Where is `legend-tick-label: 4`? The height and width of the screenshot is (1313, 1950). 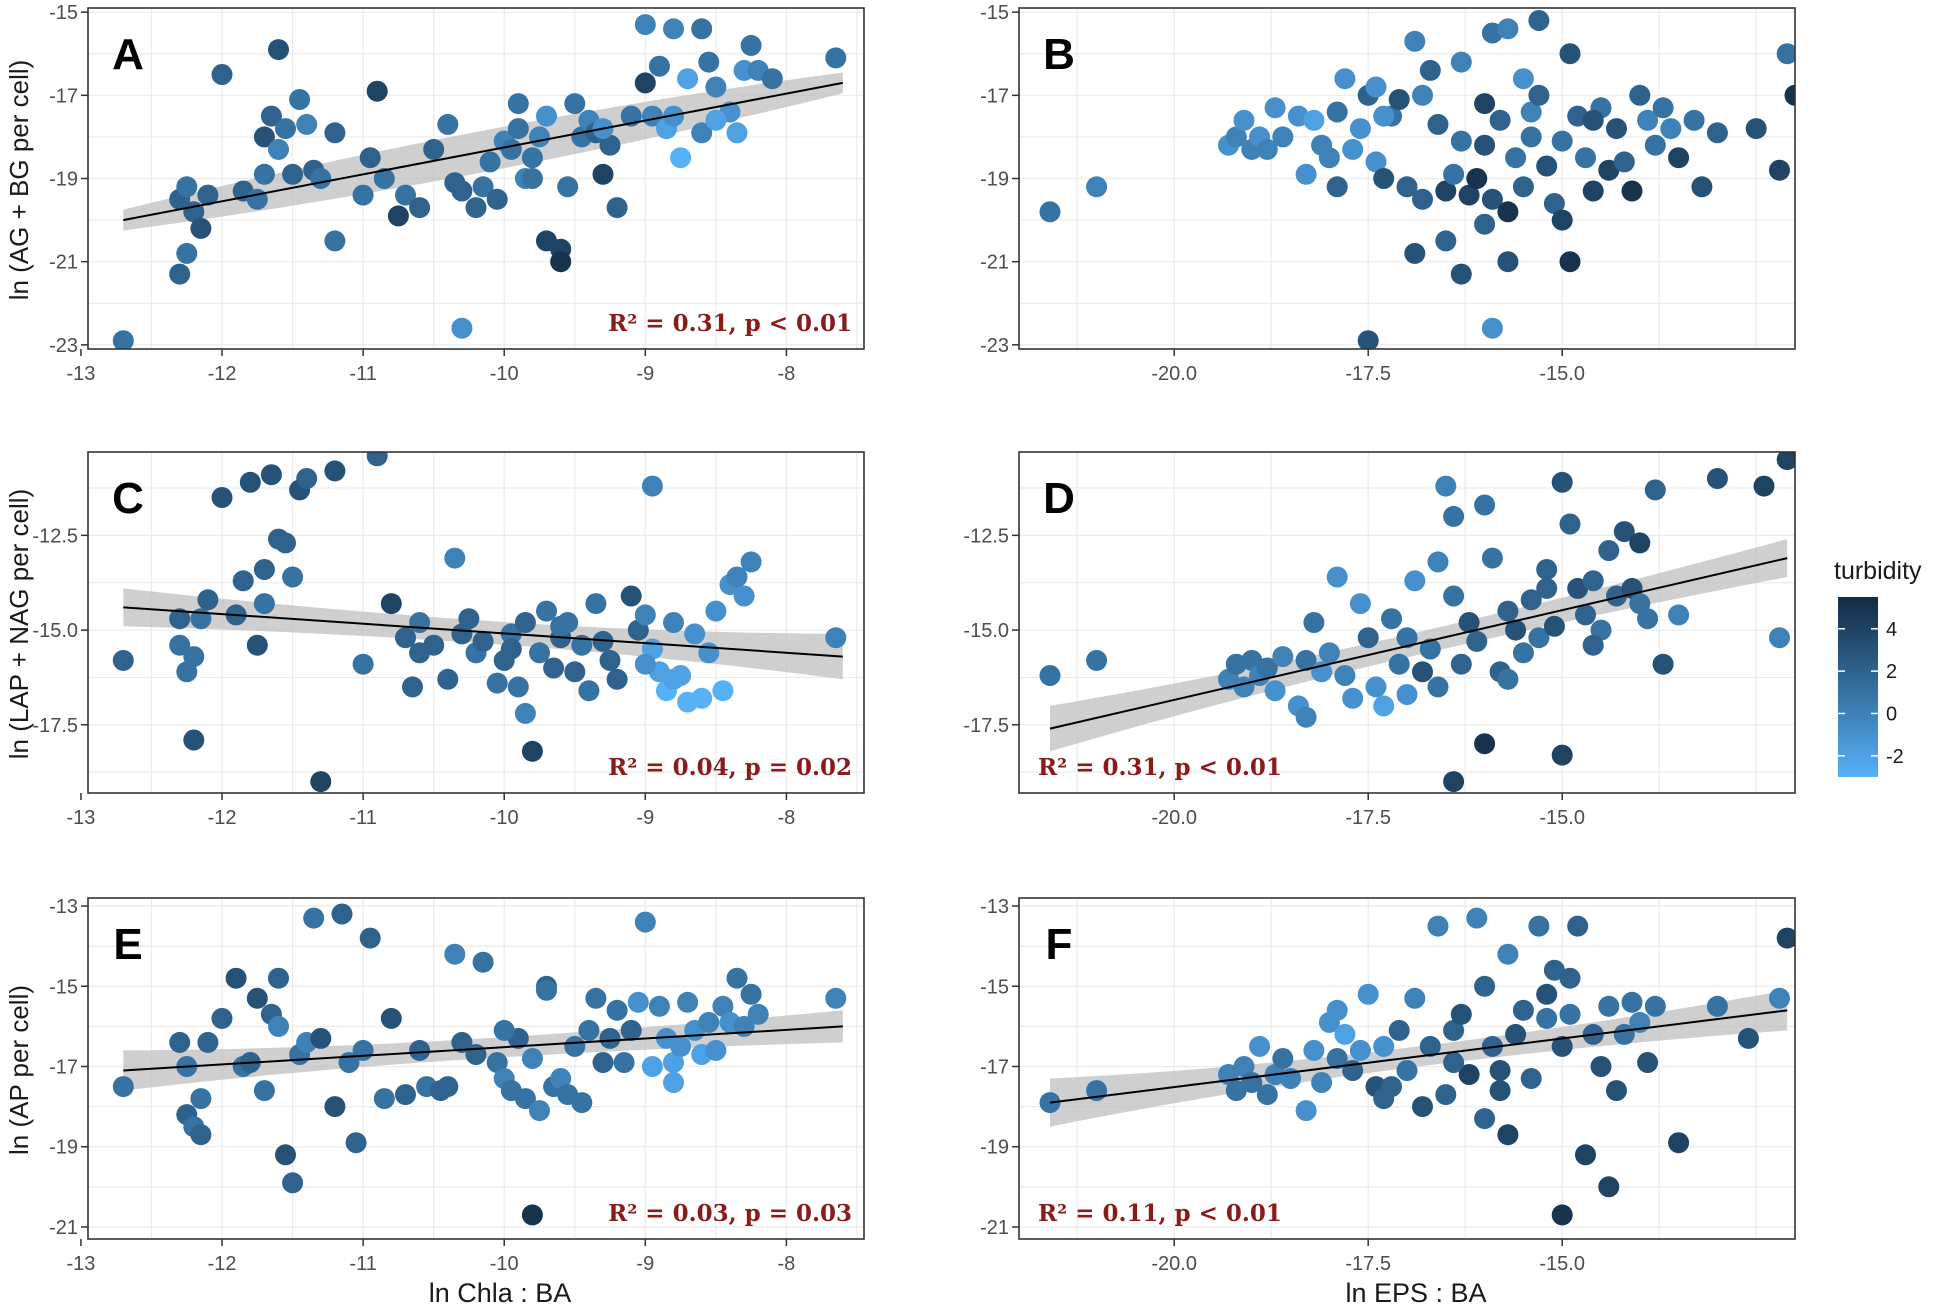 legend-tick-label: 4 is located at coordinates (1891, 630).